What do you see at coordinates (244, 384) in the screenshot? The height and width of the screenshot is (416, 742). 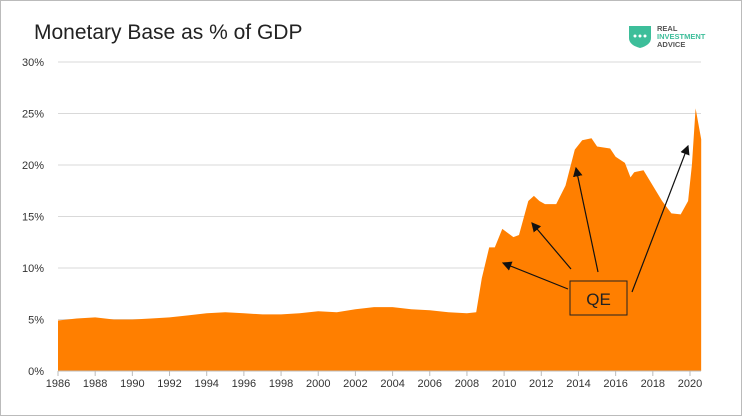 I see `x-tick-label: 1996` at bounding box center [244, 384].